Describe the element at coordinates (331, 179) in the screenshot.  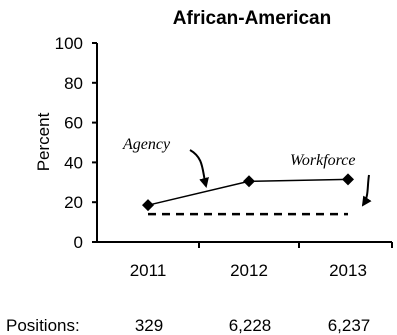
I see `workforce-annotation: Workforce` at that location.